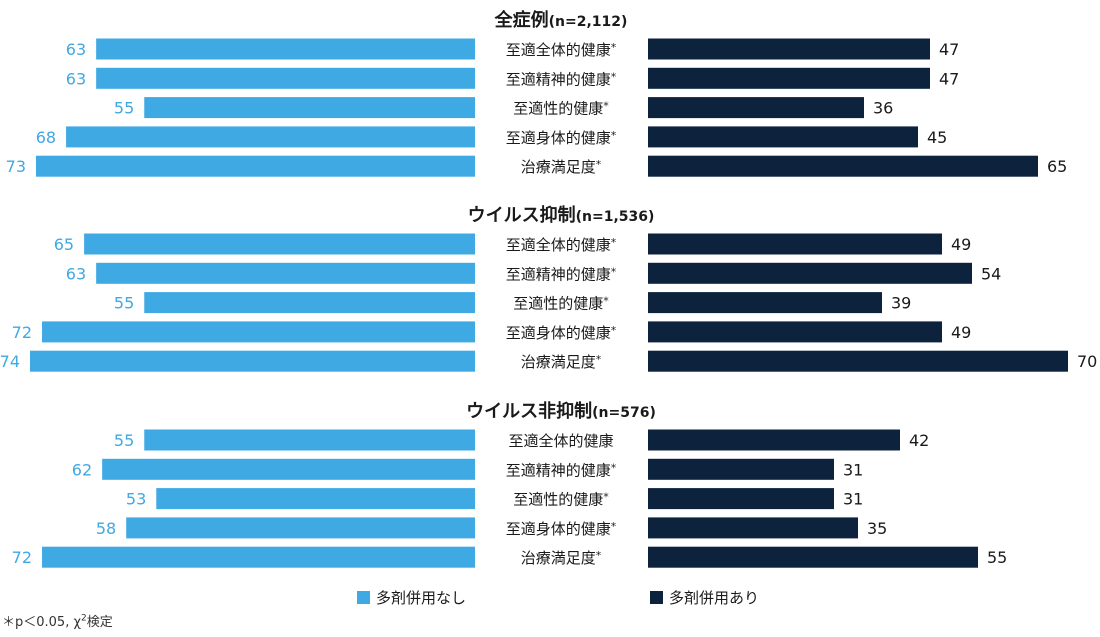 The width and height of the screenshot is (1100, 637). Describe the element at coordinates (1057, 166) in the screenshot. I see `value-label-right: 65` at that location.